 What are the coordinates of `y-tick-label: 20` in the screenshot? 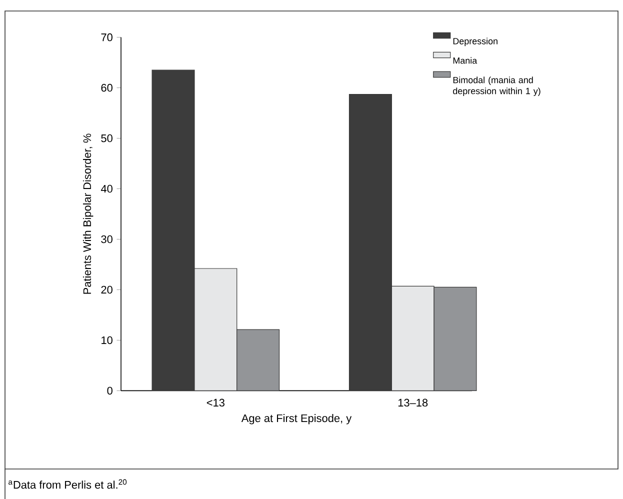 It's located at (106, 290).